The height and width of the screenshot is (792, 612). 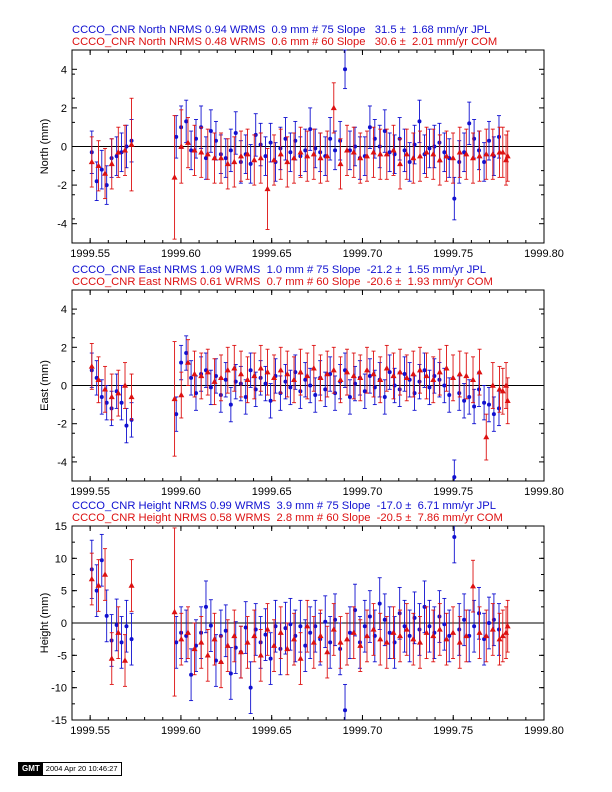 I want to click on north-ytick-label: -2, so click(x=62, y=186).